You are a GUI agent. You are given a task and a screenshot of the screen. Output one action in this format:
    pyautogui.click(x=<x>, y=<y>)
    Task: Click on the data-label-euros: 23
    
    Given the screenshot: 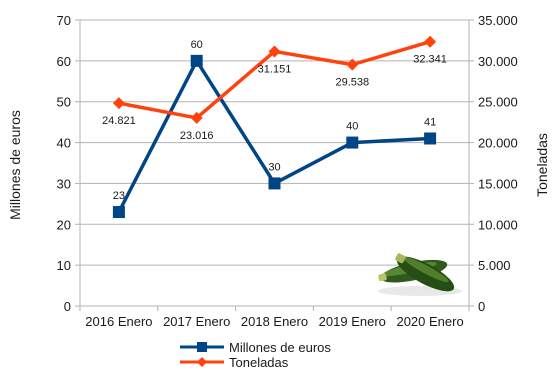 What is the action you would take?
    pyautogui.click(x=119, y=196)
    